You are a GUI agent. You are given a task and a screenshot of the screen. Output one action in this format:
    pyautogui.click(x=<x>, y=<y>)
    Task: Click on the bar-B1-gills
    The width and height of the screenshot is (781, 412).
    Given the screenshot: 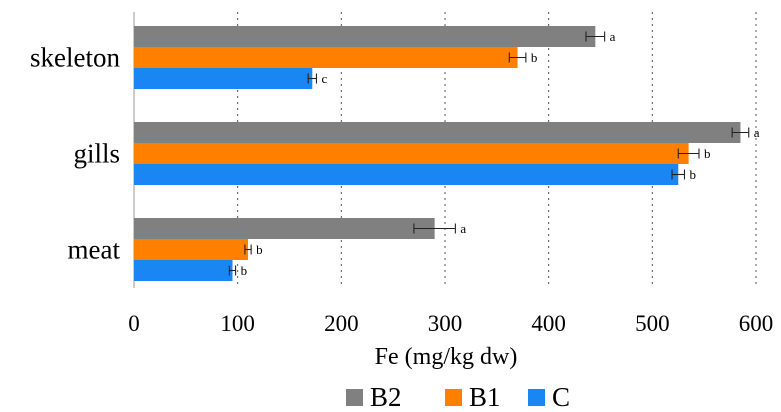 What is the action you would take?
    pyautogui.click(x=411, y=153)
    